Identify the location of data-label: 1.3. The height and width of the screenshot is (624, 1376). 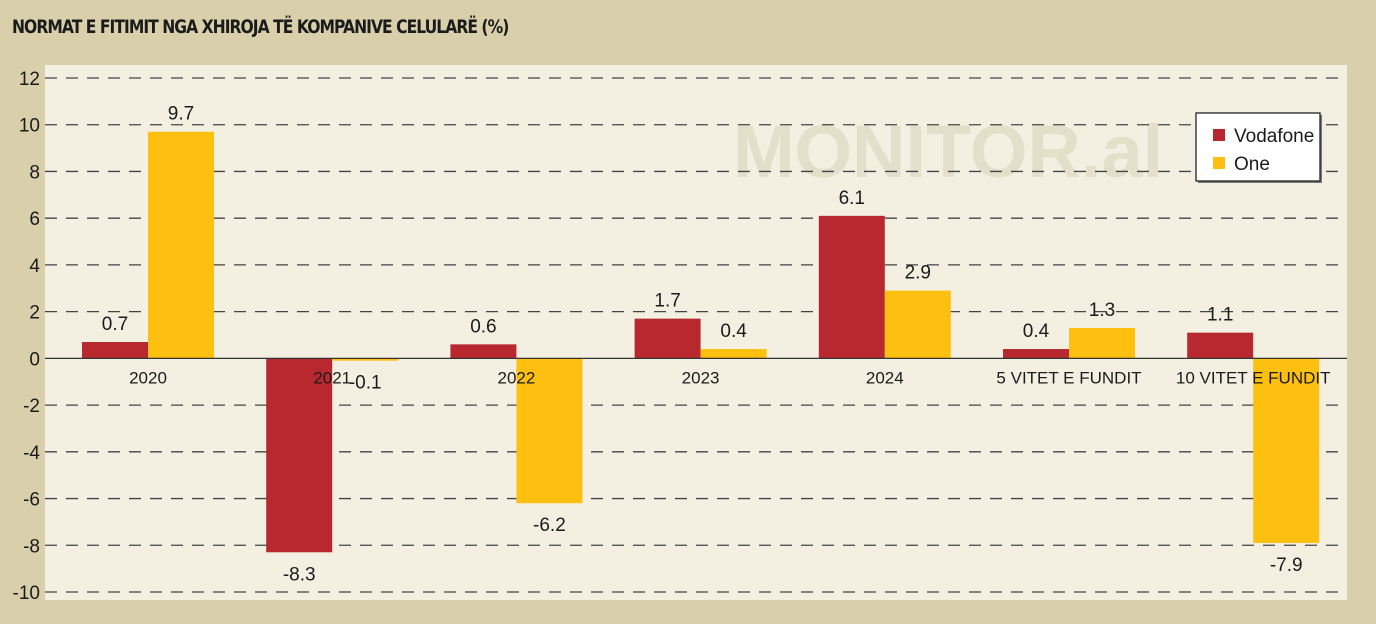
(1102, 310).